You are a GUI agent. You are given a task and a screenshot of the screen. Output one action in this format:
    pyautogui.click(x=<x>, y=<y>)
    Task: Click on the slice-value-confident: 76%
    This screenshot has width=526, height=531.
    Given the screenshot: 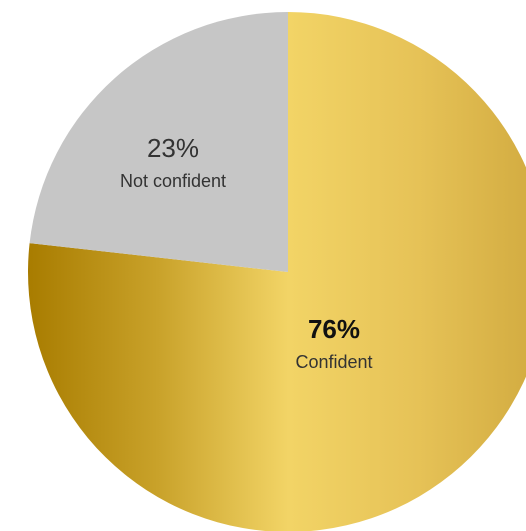 What is the action you would take?
    pyautogui.click(x=334, y=329)
    